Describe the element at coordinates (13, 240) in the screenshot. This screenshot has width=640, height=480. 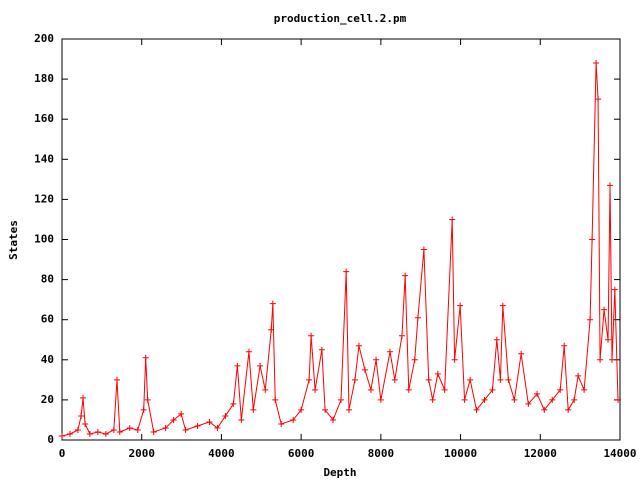
I see `y-axis-label: States` at that location.